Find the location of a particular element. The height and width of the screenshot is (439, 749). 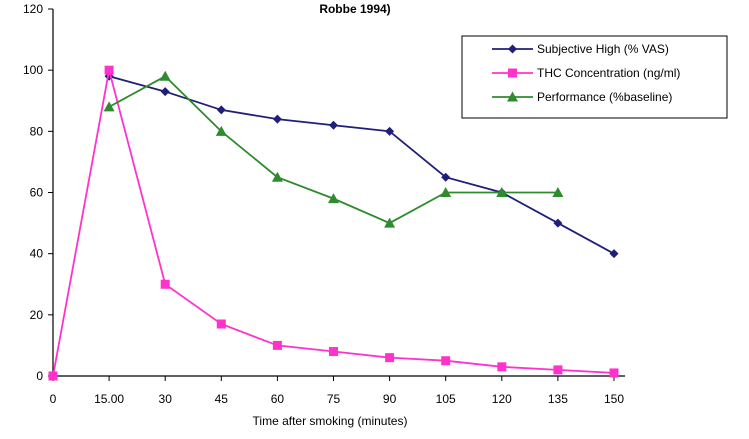

x-axis-title: Time after smoking (minutes) is located at coordinates (330, 421).